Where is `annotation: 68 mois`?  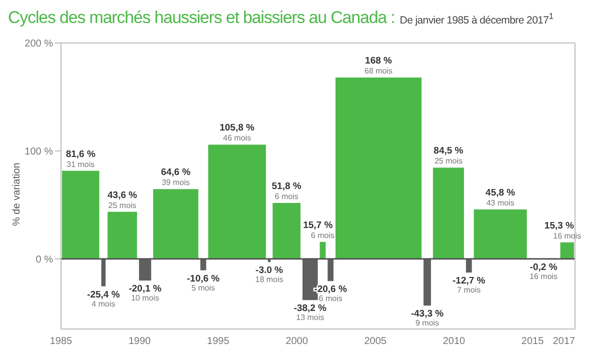
annotation: 68 mois is located at coordinates (378, 71).